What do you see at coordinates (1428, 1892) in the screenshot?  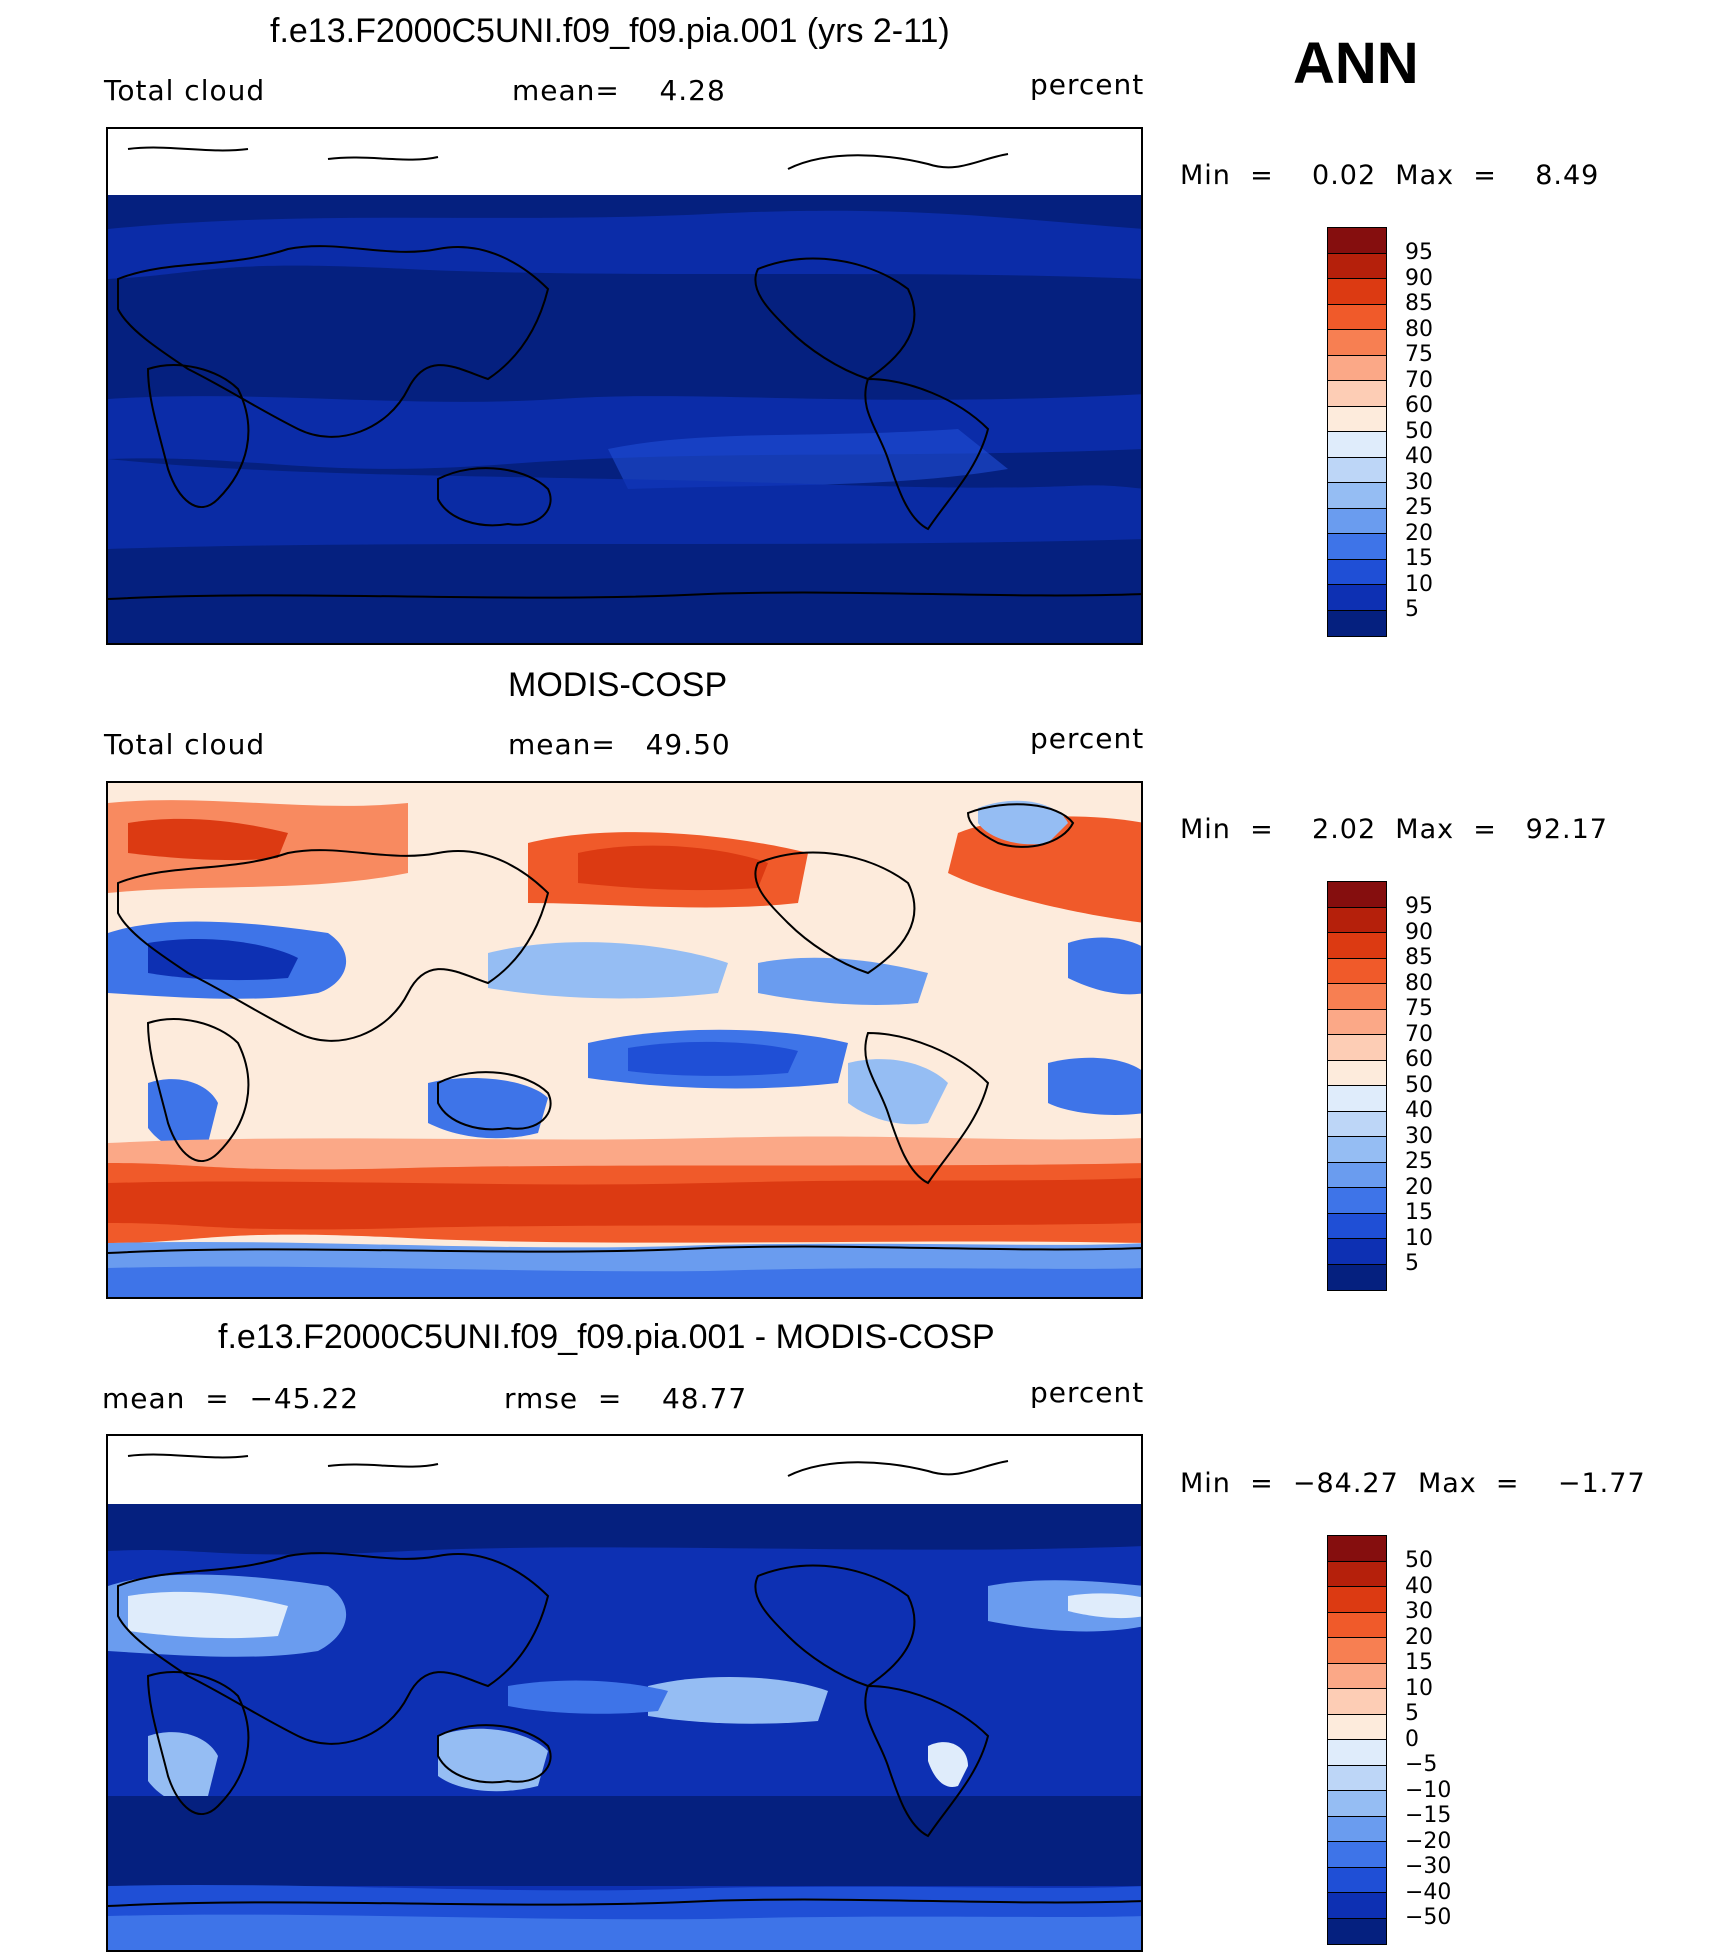 I see `colorbar-label: −40` at bounding box center [1428, 1892].